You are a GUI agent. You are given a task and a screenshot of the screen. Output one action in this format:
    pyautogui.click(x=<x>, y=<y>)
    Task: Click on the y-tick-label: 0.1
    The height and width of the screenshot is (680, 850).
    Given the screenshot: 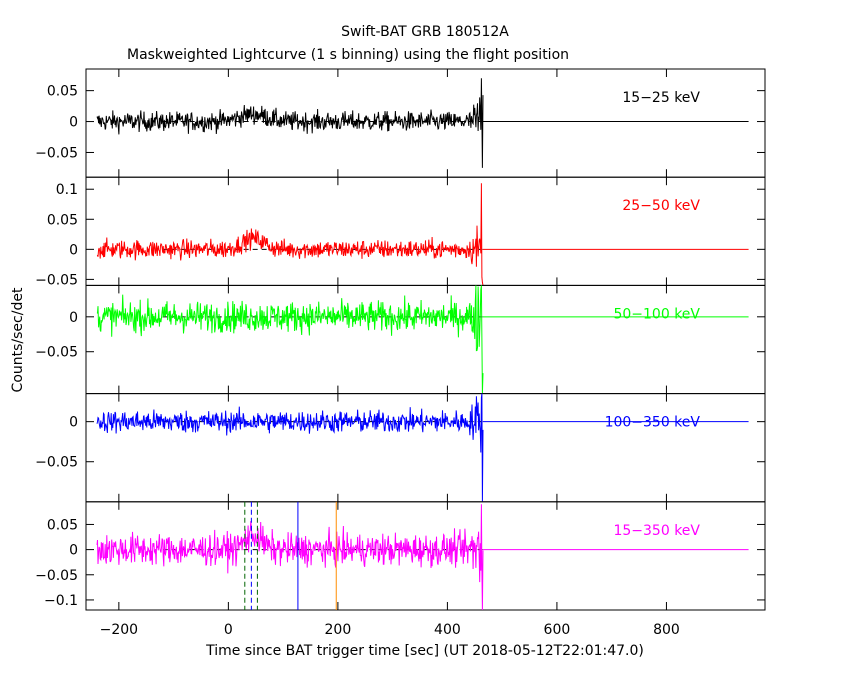 What is the action you would take?
    pyautogui.click(x=67, y=190)
    